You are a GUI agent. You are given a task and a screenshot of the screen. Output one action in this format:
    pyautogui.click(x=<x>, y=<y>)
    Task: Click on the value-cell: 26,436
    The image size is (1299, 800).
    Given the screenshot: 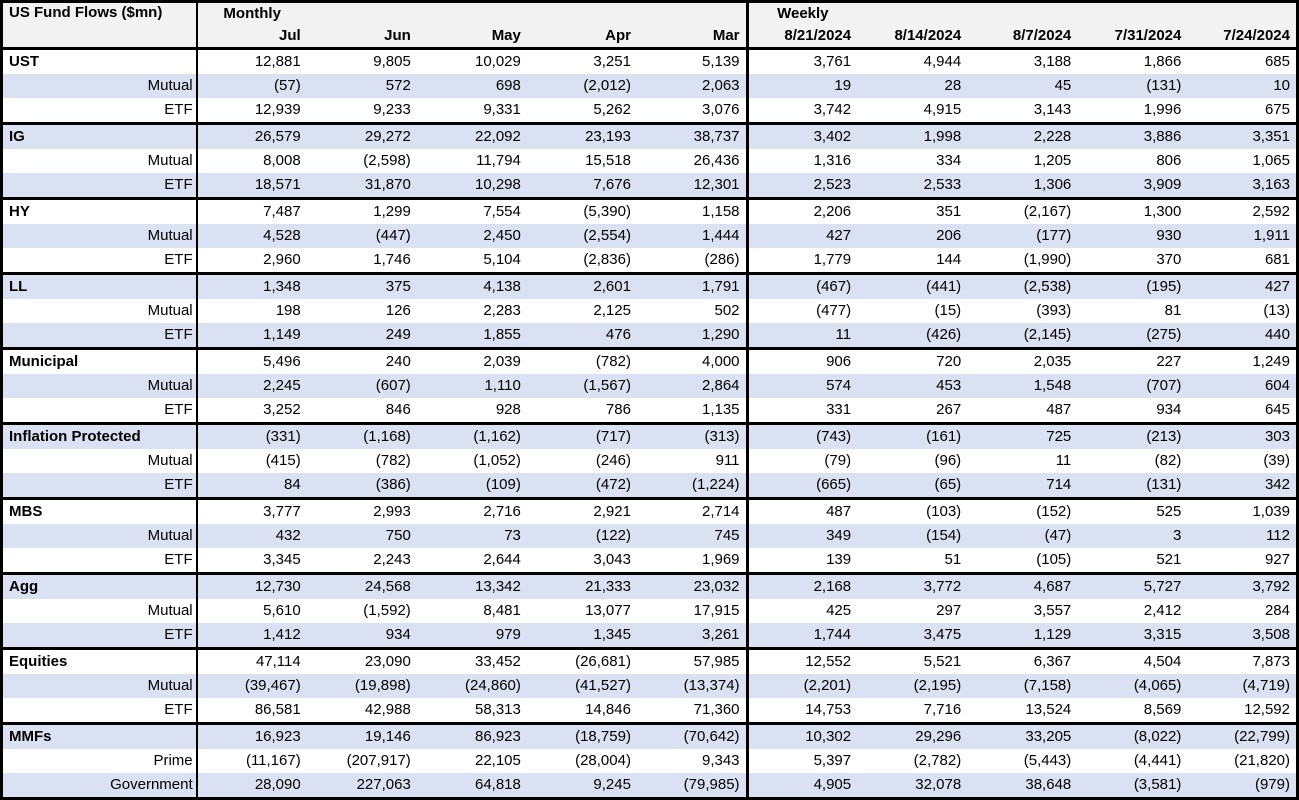 What is the action you would take?
    pyautogui.click(x=692, y=161)
    